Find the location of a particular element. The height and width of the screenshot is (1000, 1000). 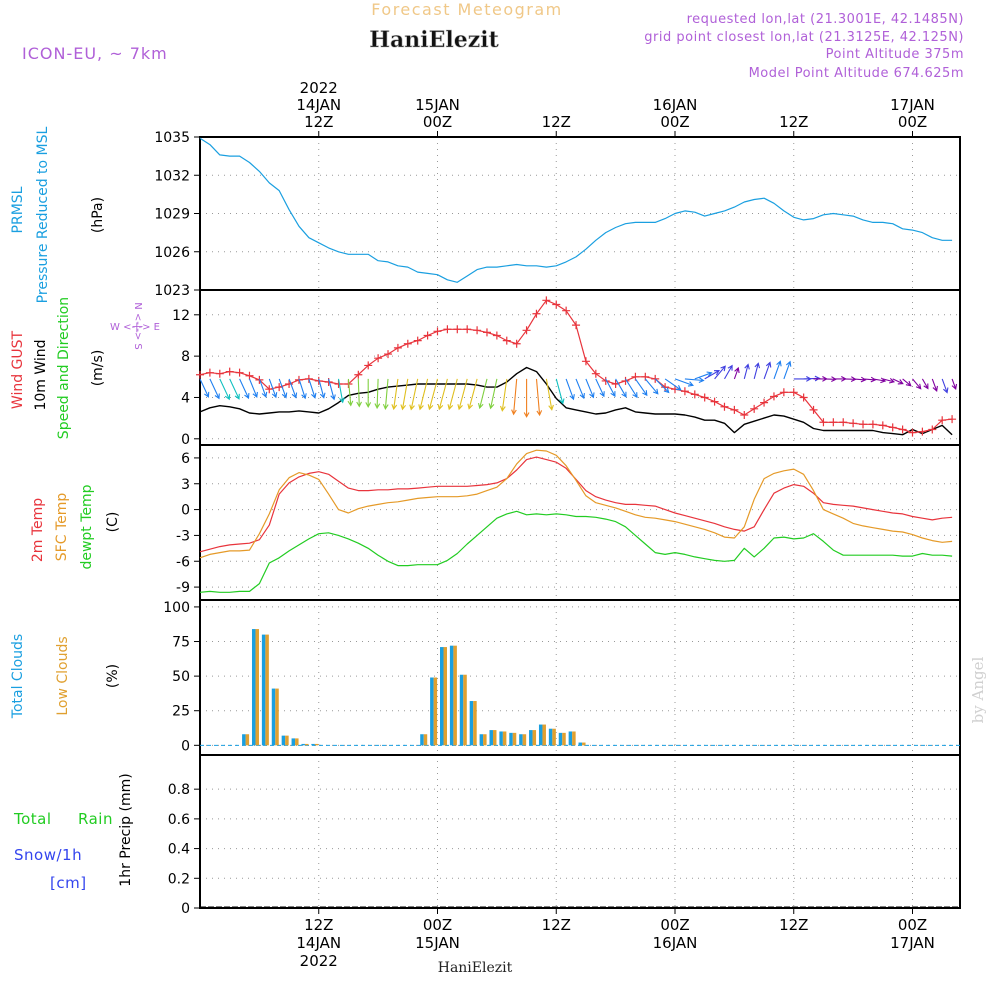

precip-label-total: Total is located at coordinates (32, 819).